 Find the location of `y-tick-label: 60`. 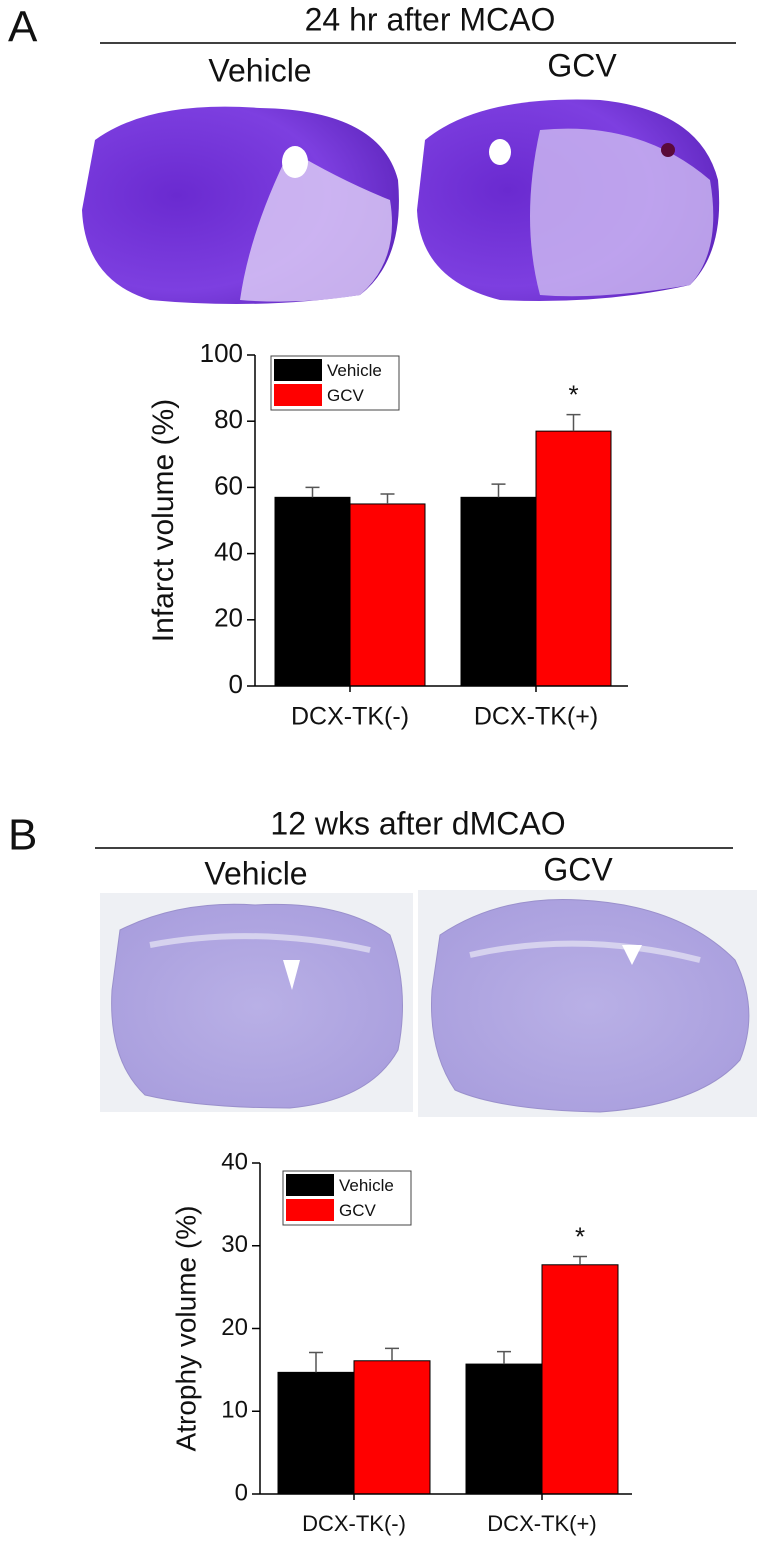

y-tick-label: 60 is located at coordinates (228, 485).